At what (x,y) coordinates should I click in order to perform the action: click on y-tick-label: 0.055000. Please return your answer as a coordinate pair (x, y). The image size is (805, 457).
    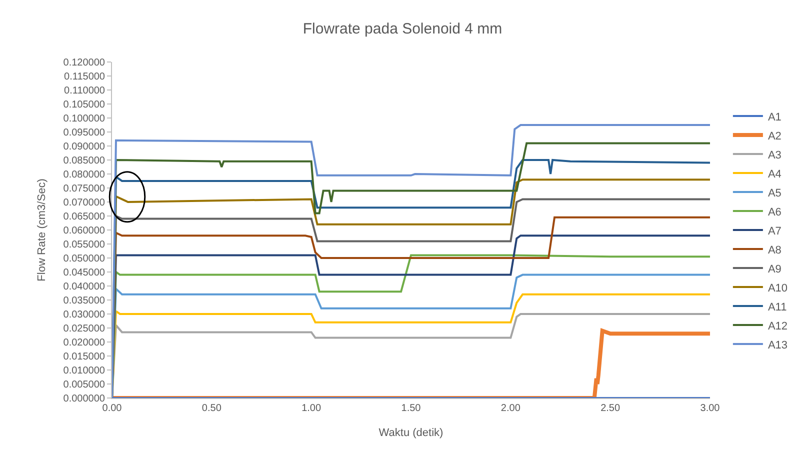
    Looking at the image, I should click on (84, 245).